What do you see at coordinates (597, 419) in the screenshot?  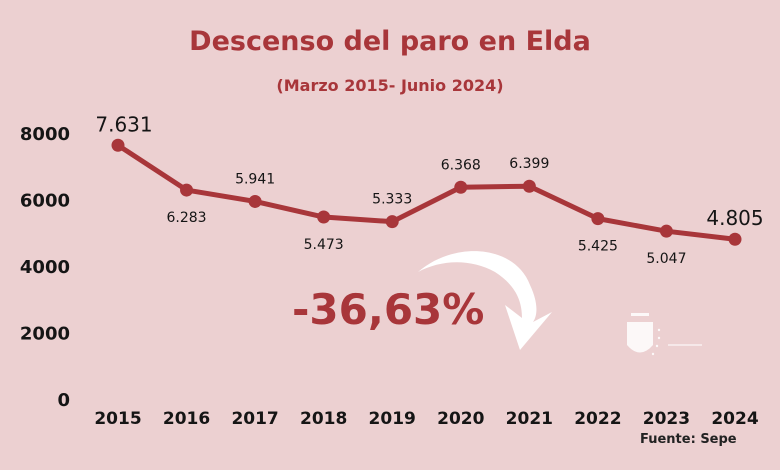 I see `x-tick-label: 2022` at bounding box center [597, 419].